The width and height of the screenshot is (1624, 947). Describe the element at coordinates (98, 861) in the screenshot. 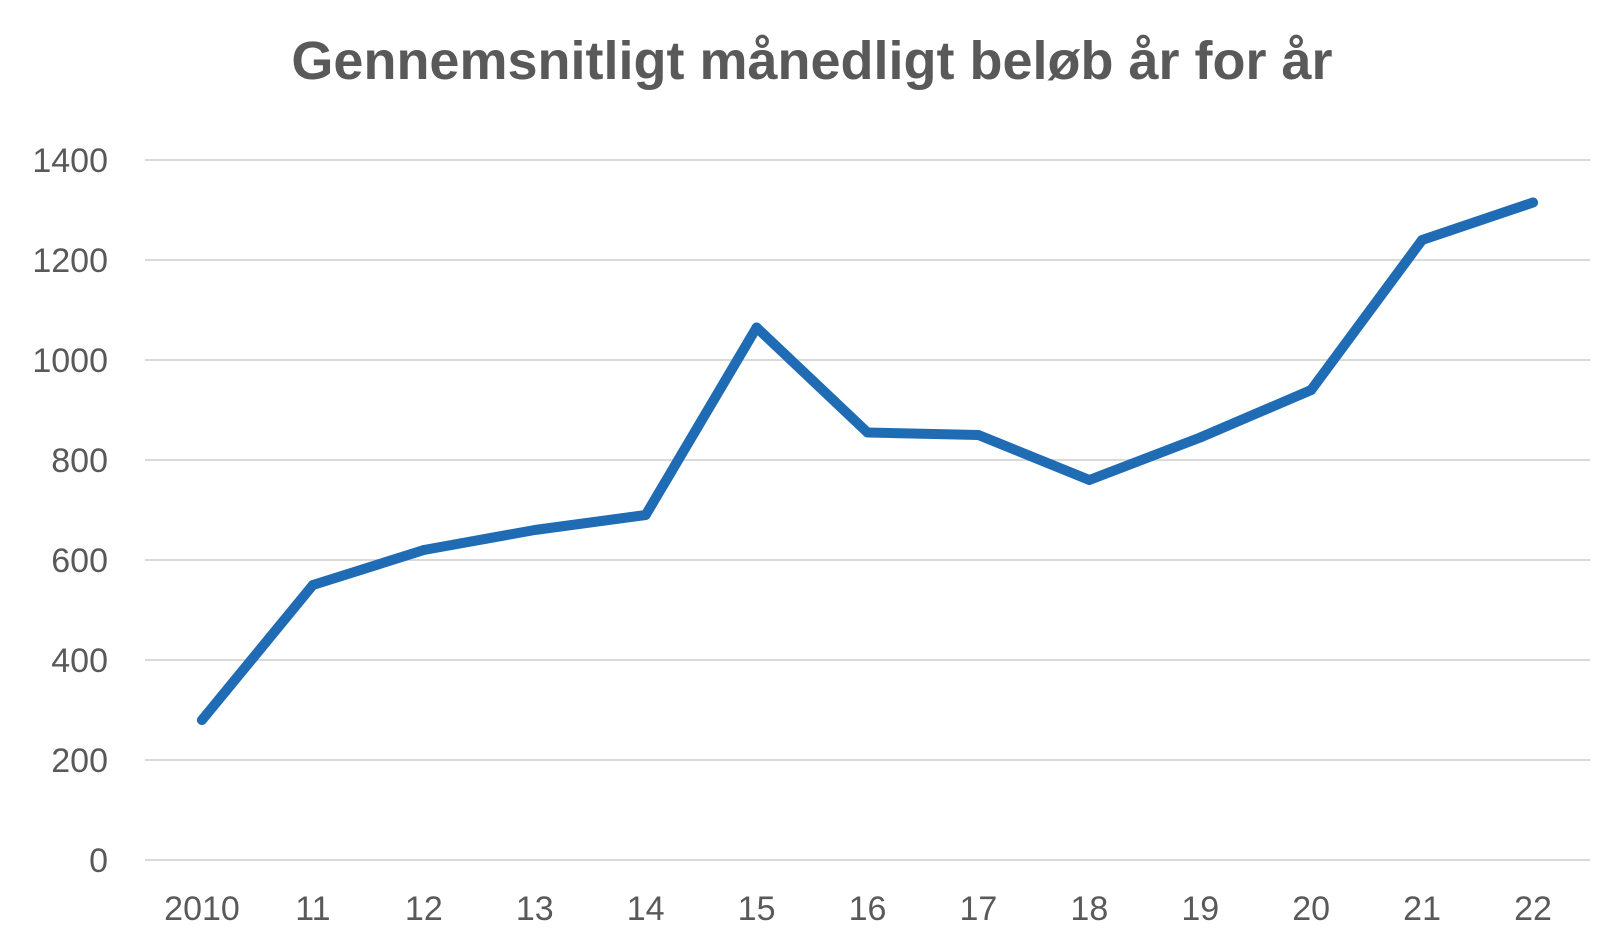

I see `y-tick-label: 0` at that location.